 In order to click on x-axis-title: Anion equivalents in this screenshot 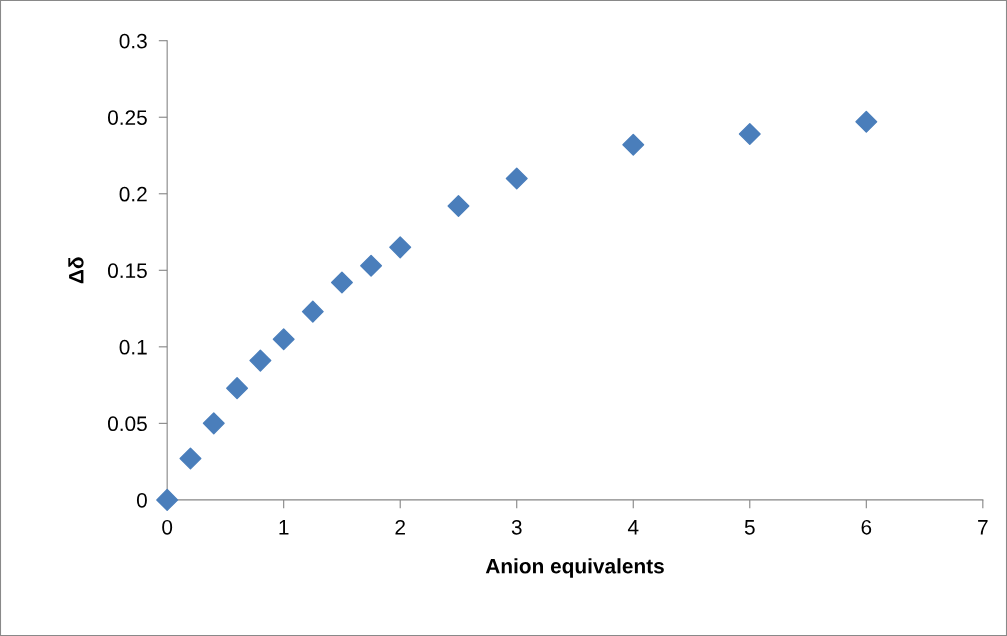, I will do `click(574, 568)`.